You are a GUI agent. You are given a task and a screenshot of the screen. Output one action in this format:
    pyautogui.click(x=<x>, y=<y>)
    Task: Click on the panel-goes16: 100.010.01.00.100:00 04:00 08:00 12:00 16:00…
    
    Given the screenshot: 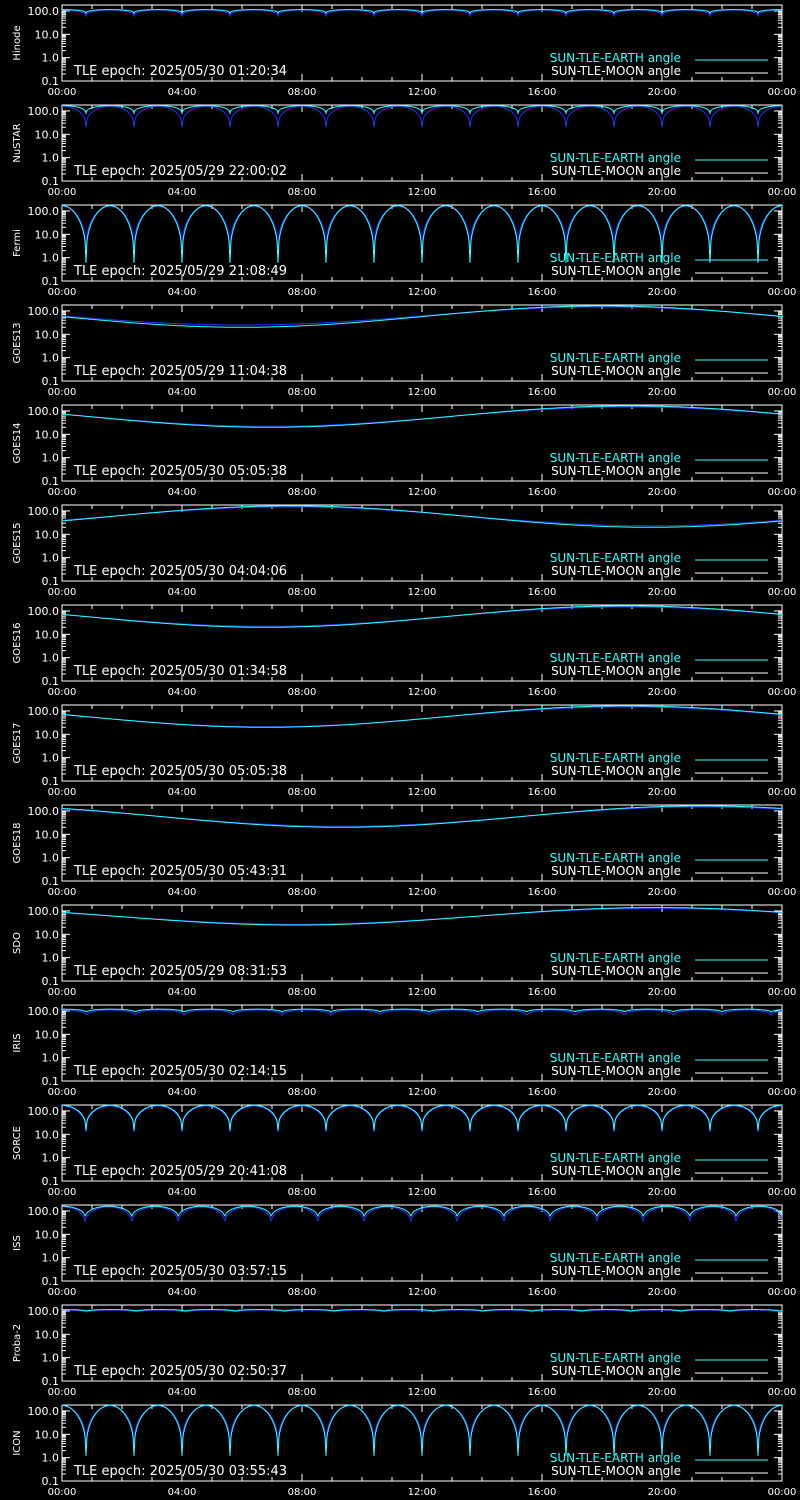 What is the action you would take?
    pyautogui.click(x=404, y=651)
    